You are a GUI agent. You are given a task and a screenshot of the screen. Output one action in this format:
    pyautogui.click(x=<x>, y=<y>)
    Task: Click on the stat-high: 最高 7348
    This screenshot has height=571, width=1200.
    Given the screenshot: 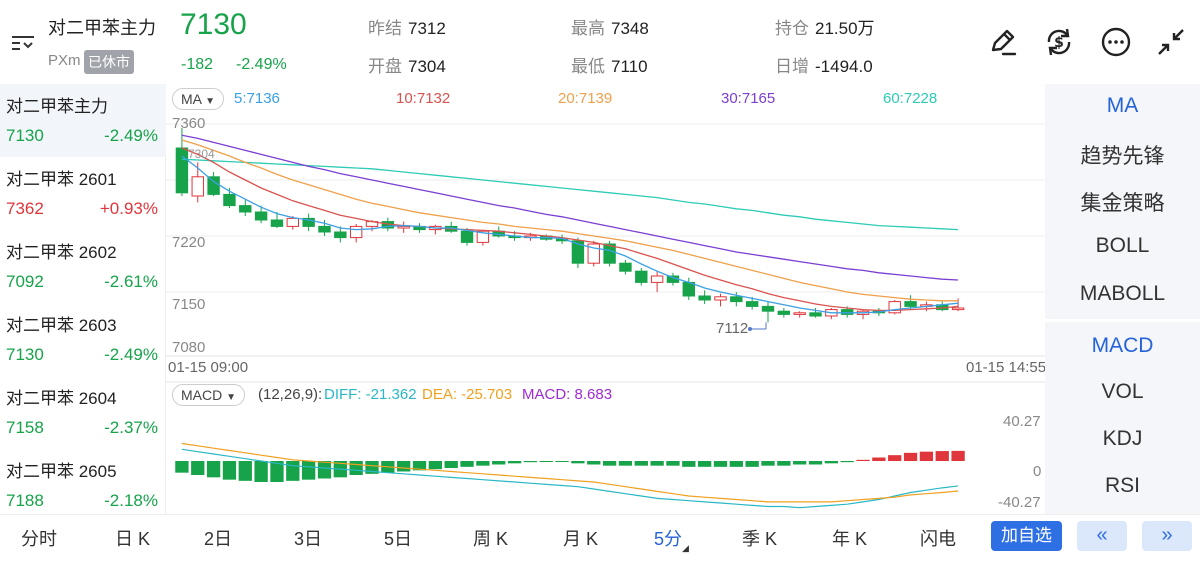 What is the action you would take?
    pyautogui.click(x=610, y=28)
    